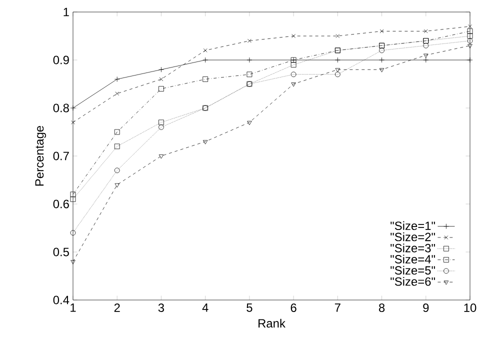  Describe the element at coordinates (412, 225) in the screenshot. I see `legend-label: "Size=1"` at that location.